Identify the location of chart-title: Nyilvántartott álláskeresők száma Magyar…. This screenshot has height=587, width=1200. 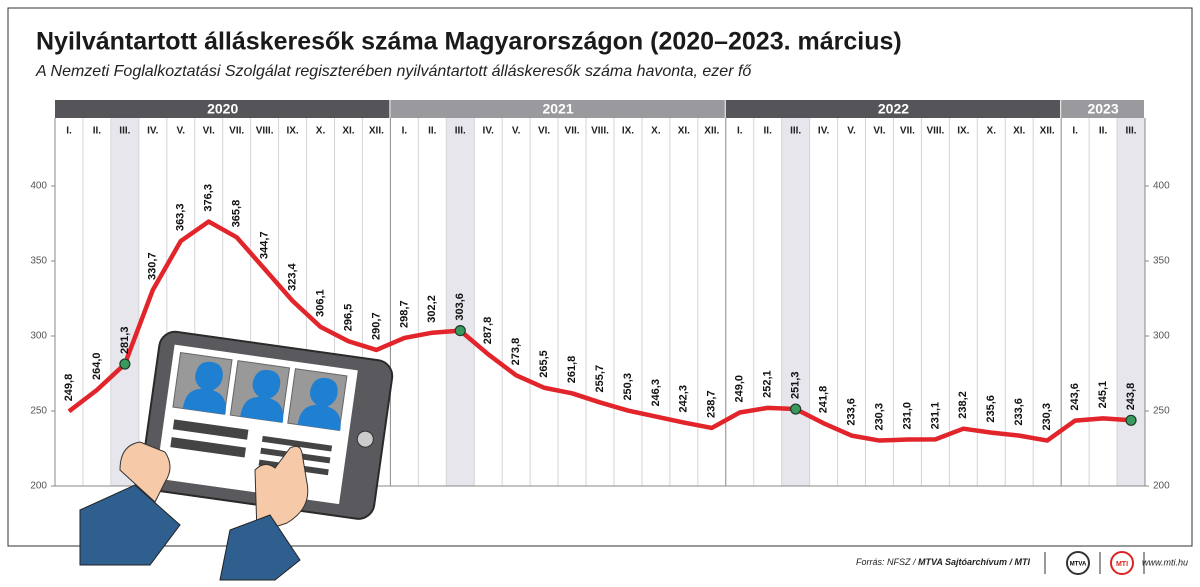
(469, 42).